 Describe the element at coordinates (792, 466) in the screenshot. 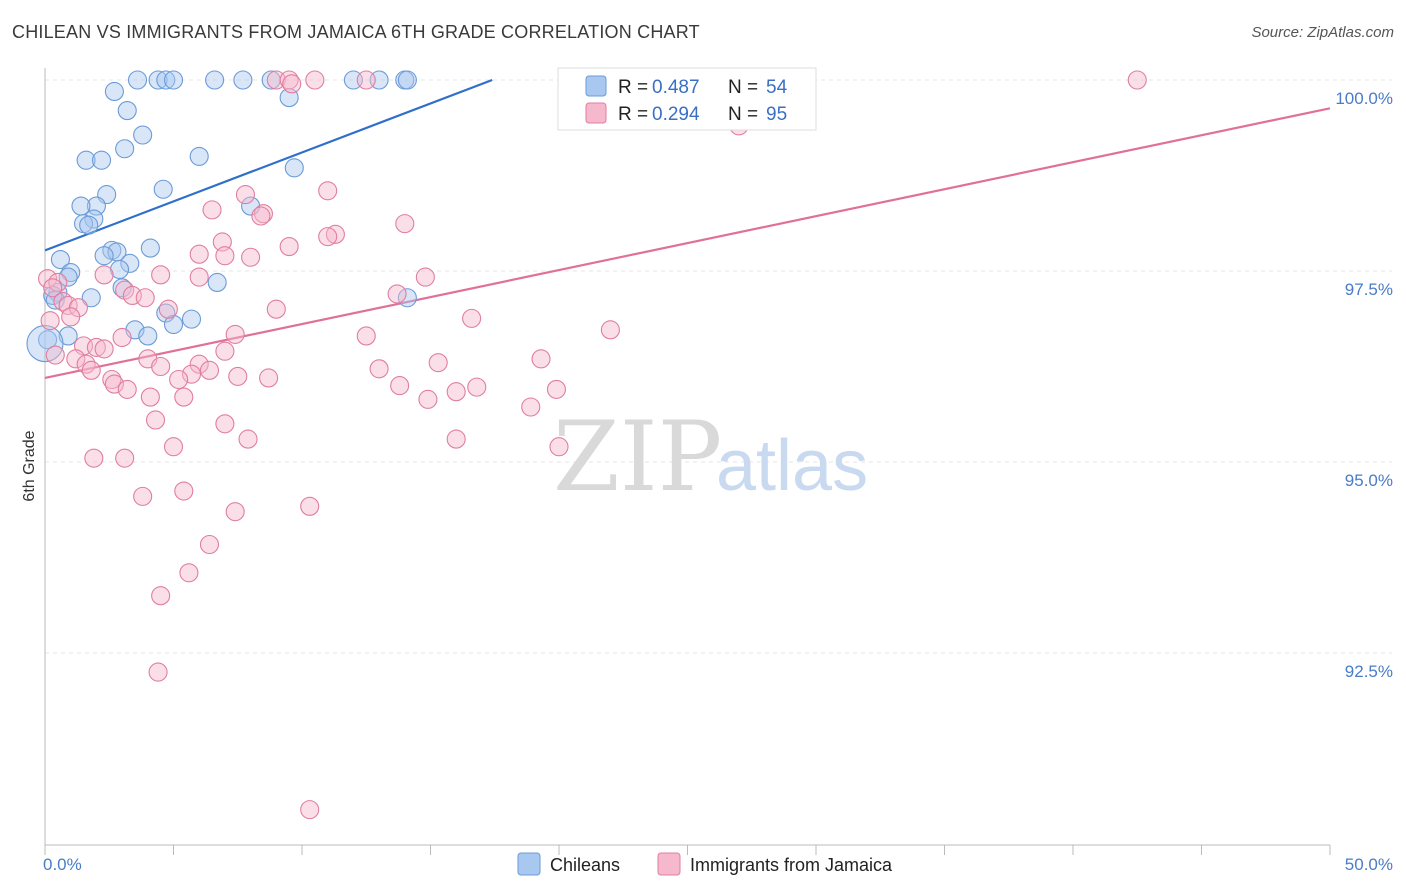

I see `watermark-atlas: atlas` at that location.